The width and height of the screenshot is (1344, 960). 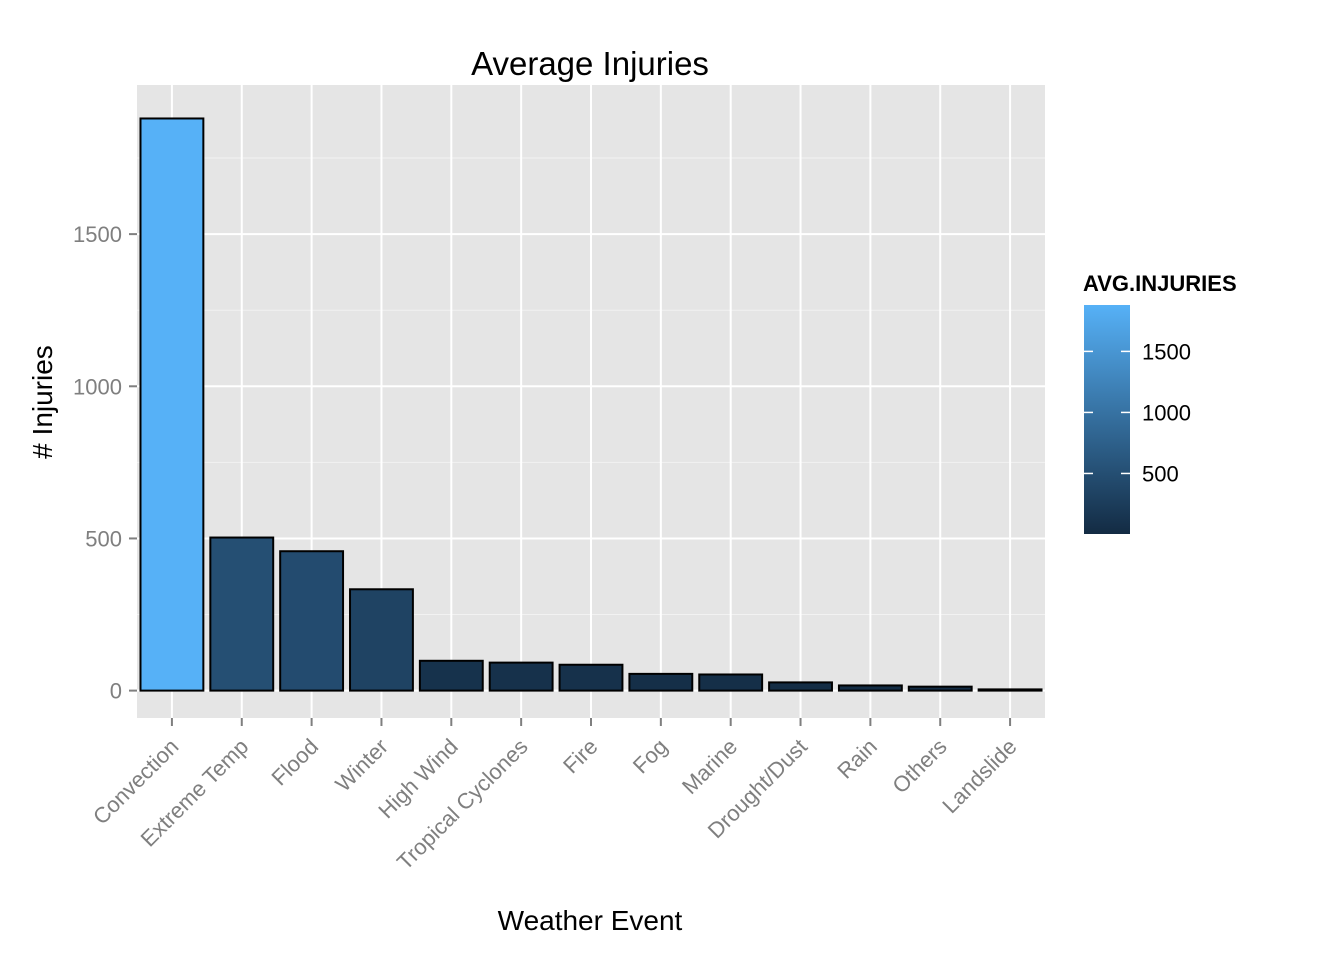 What do you see at coordinates (857, 759) in the screenshot?
I see `x-tick-label: Rain` at bounding box center [857, 759].